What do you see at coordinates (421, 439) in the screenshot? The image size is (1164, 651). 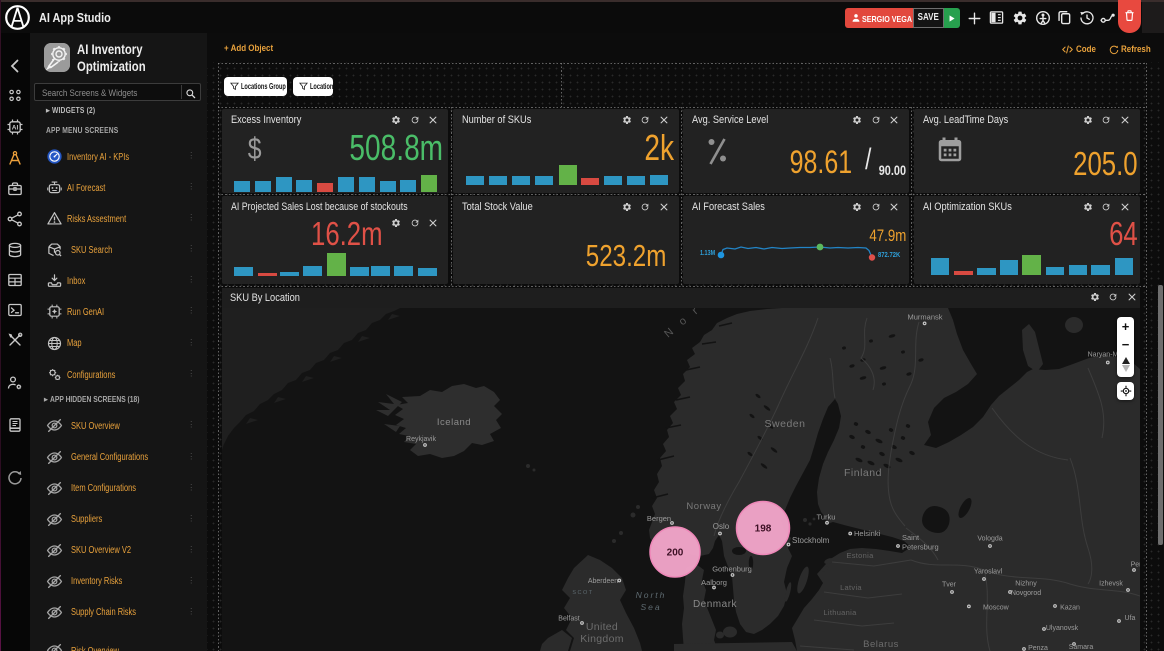 I see `svg-text: Reykjavik` at bounding box center [421, 439].